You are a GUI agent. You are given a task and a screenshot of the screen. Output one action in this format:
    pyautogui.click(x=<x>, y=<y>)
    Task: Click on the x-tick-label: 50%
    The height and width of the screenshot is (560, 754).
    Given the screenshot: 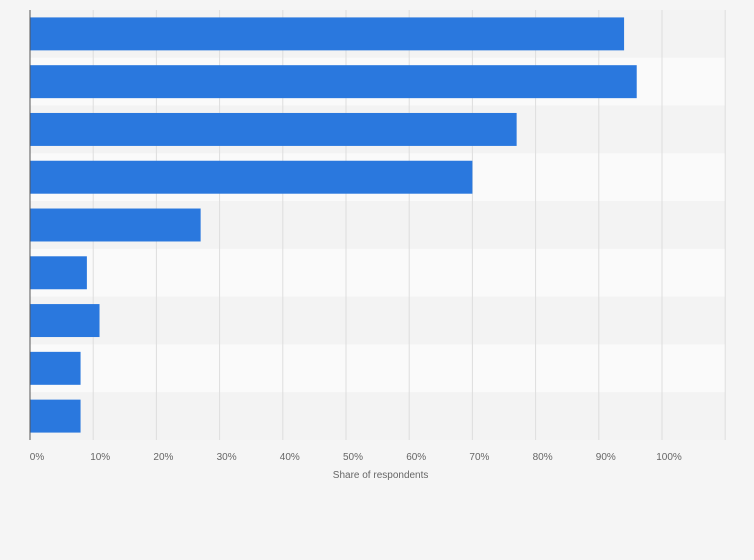 What is the action you would take?
    pyautogui.click(x=353, y=457)
    